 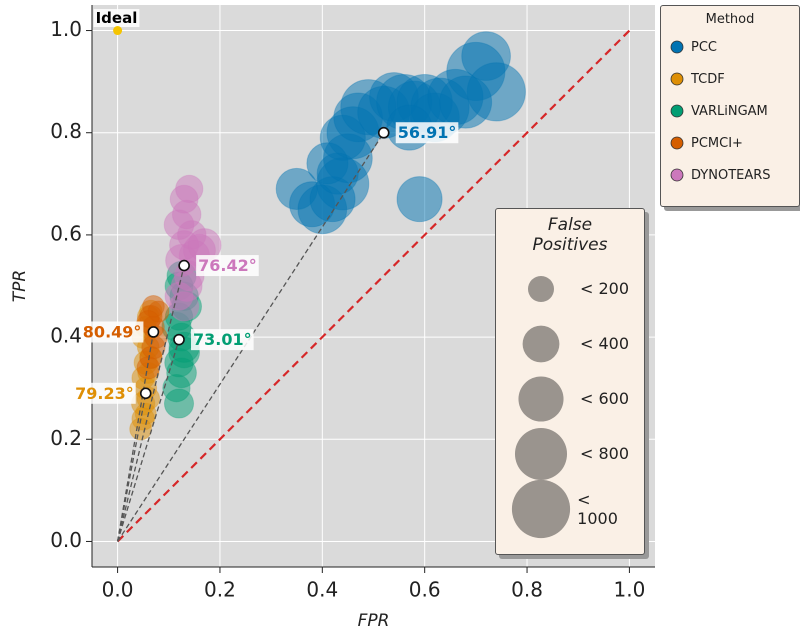 What do you see at coordinates (66, 336) in the screenshot?
I see `y-tick-label: 0.4` at bounding box center [66, 336].